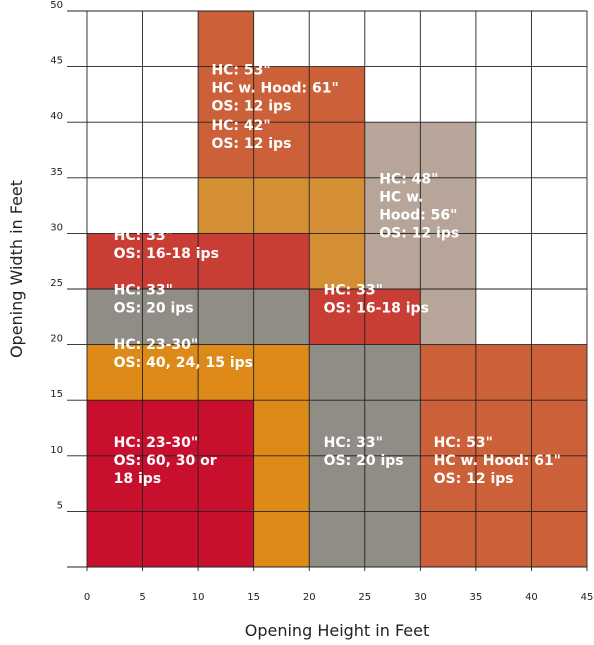  What do you see at coordinates (240, 126) in the screenshot?
I see `annotation-4-line-0: HC: 42"` at bounding box center [240, 126].